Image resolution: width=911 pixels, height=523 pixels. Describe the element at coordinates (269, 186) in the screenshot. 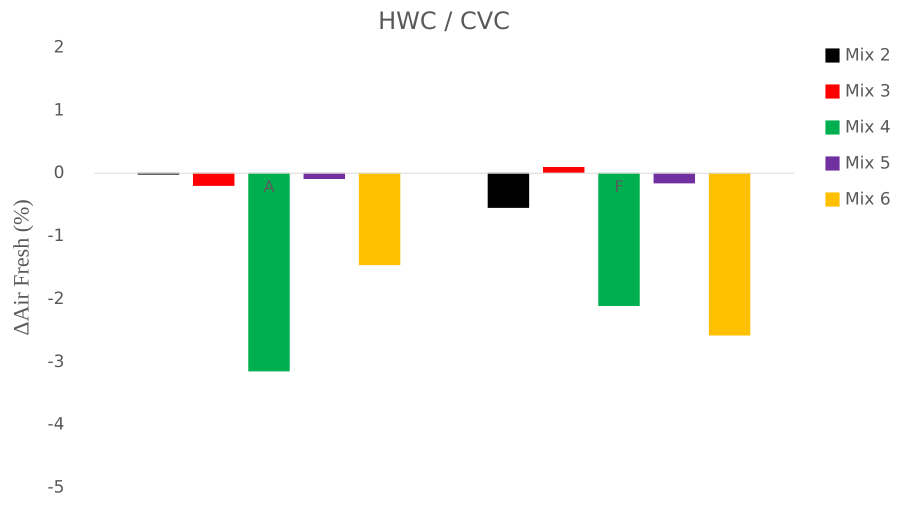

I see `x-tick-label: A` at that location.